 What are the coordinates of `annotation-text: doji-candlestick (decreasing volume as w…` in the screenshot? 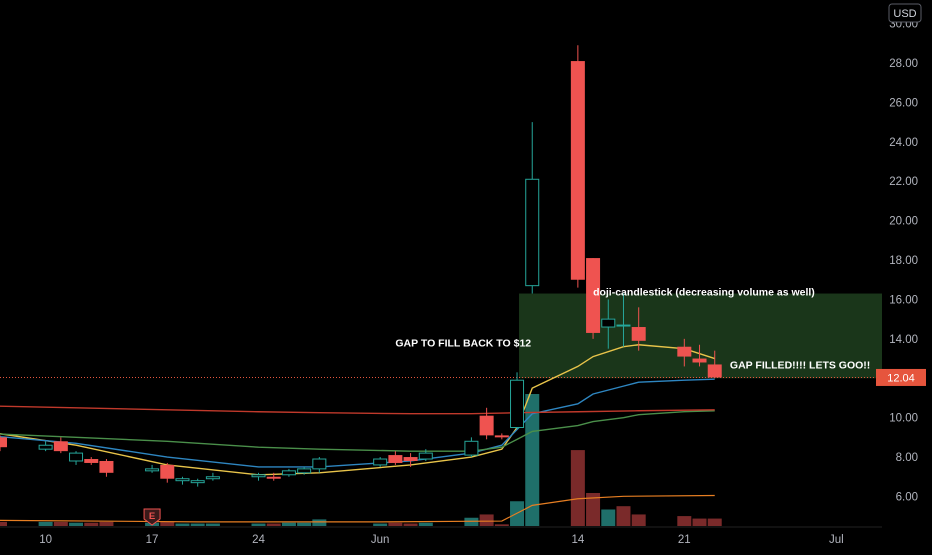 It's located at (704, 293).